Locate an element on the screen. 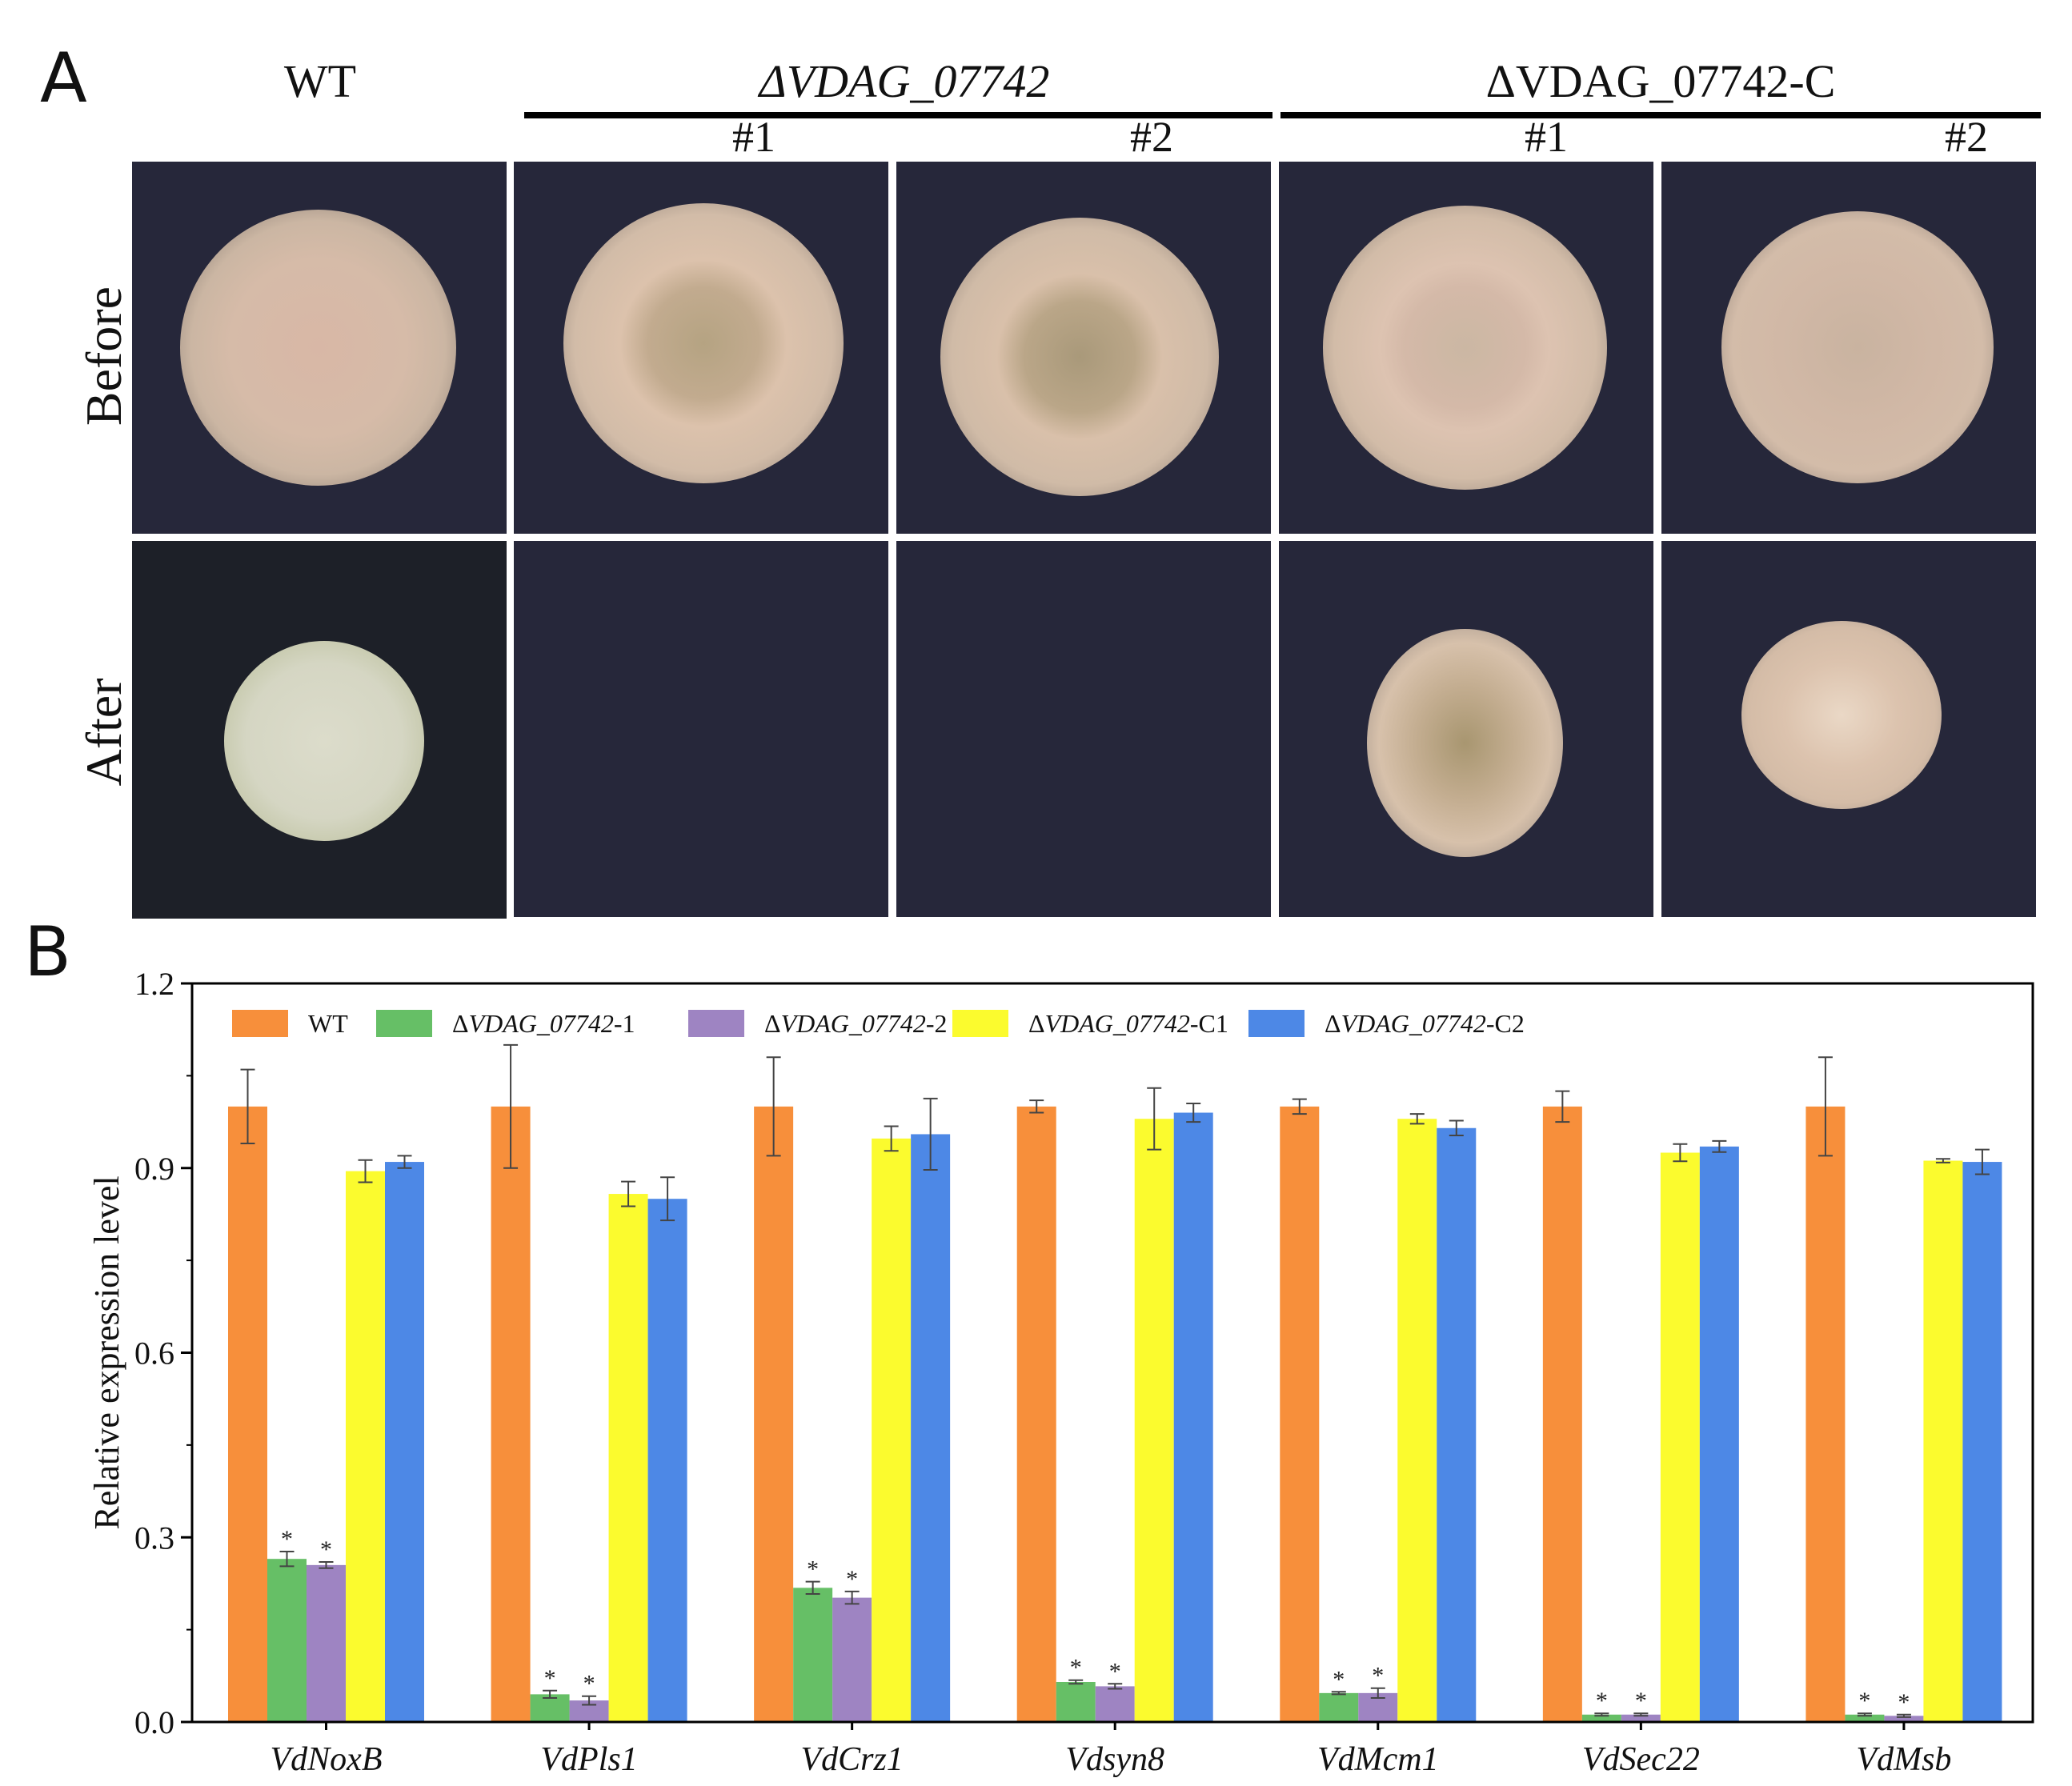 The image size is (2072, 1786). photo-mutant2-before is located at coordinates (1083, 348).